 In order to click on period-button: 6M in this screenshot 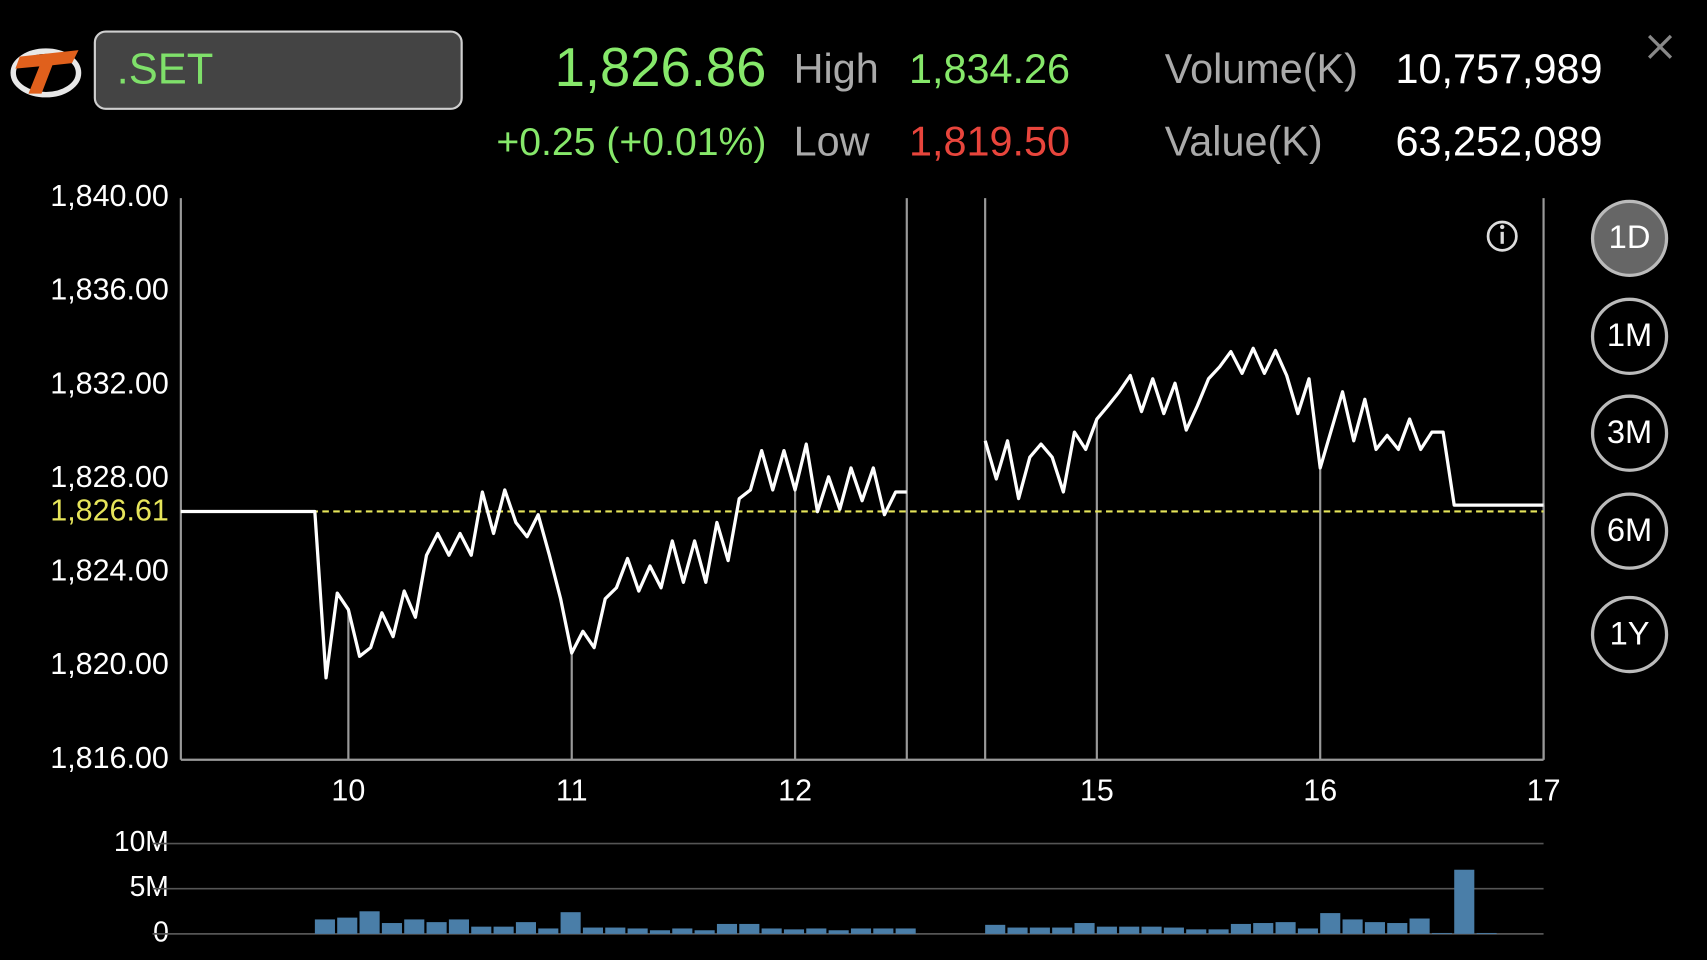, I will do `click(1629, 531)`.